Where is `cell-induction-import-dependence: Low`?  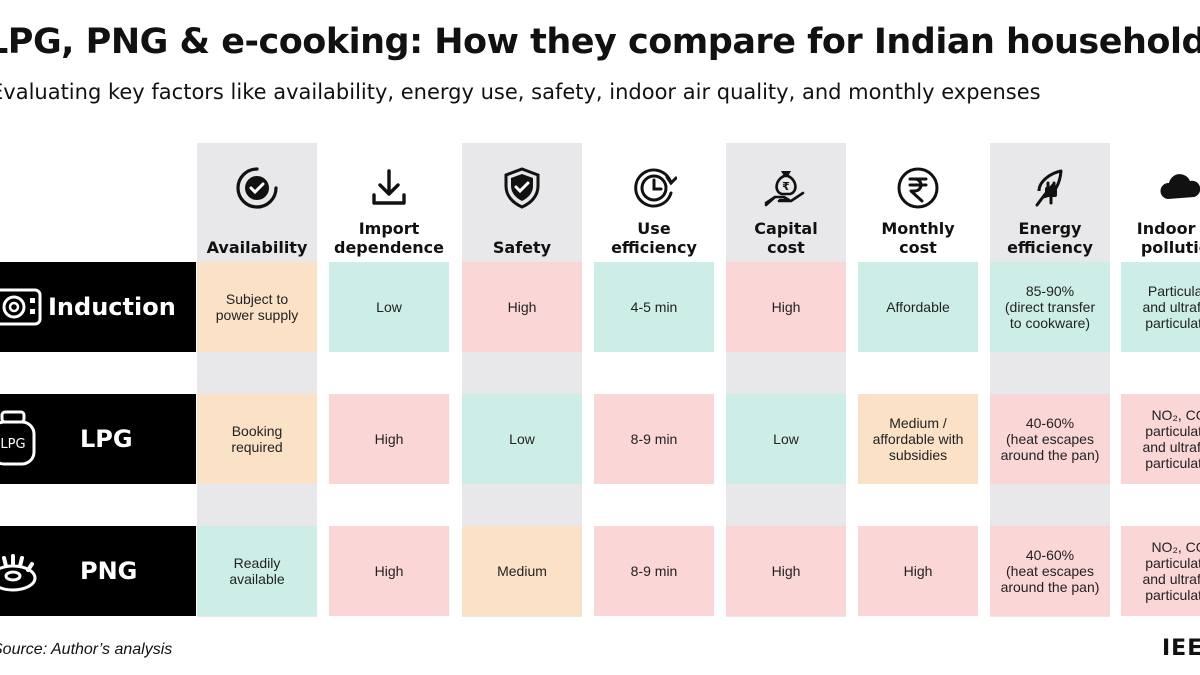
cell-induction-import-dependence: Low is located at coordinates (389, 307).